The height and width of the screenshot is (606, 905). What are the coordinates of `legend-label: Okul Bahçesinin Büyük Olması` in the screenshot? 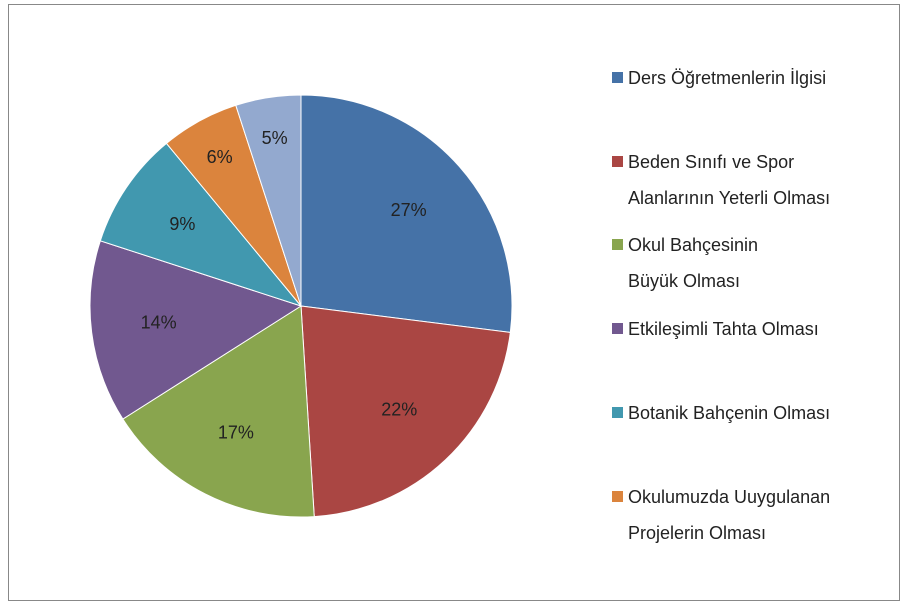 It's located at (693, 263).